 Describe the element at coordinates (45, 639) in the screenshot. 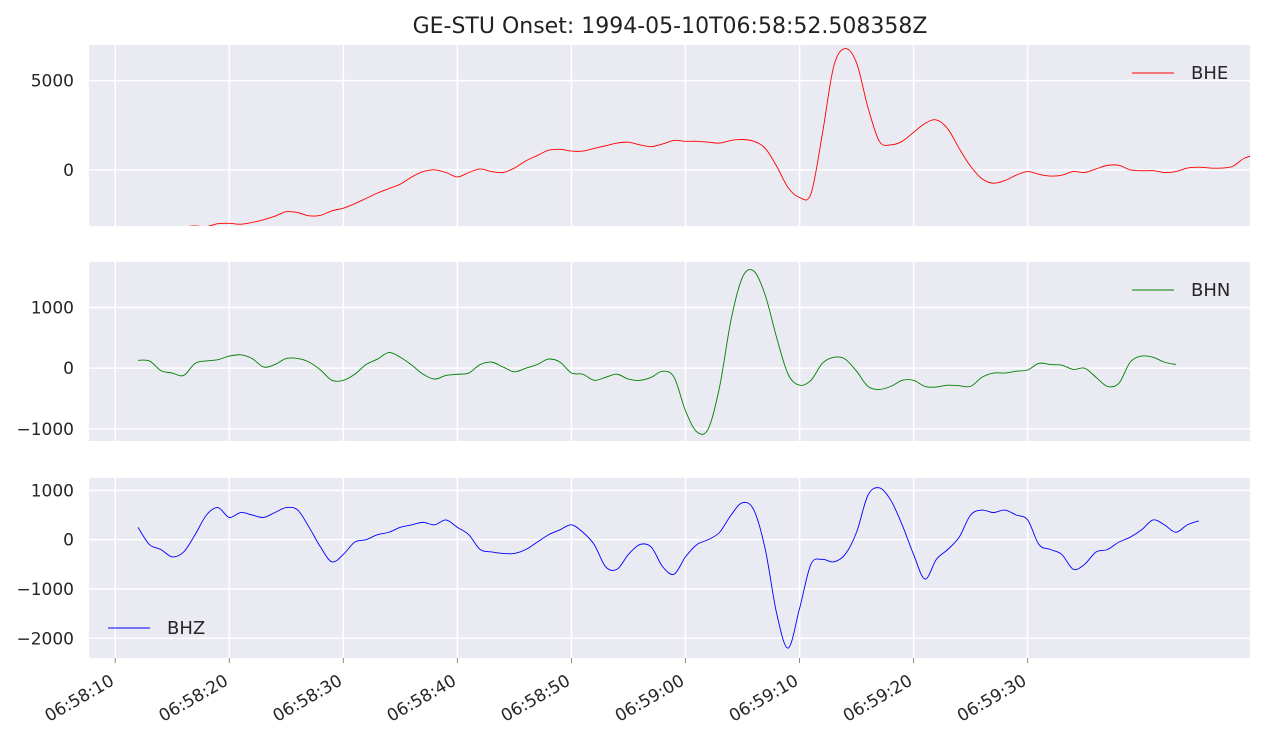

I see `y-tick-label: −2000` at that location.